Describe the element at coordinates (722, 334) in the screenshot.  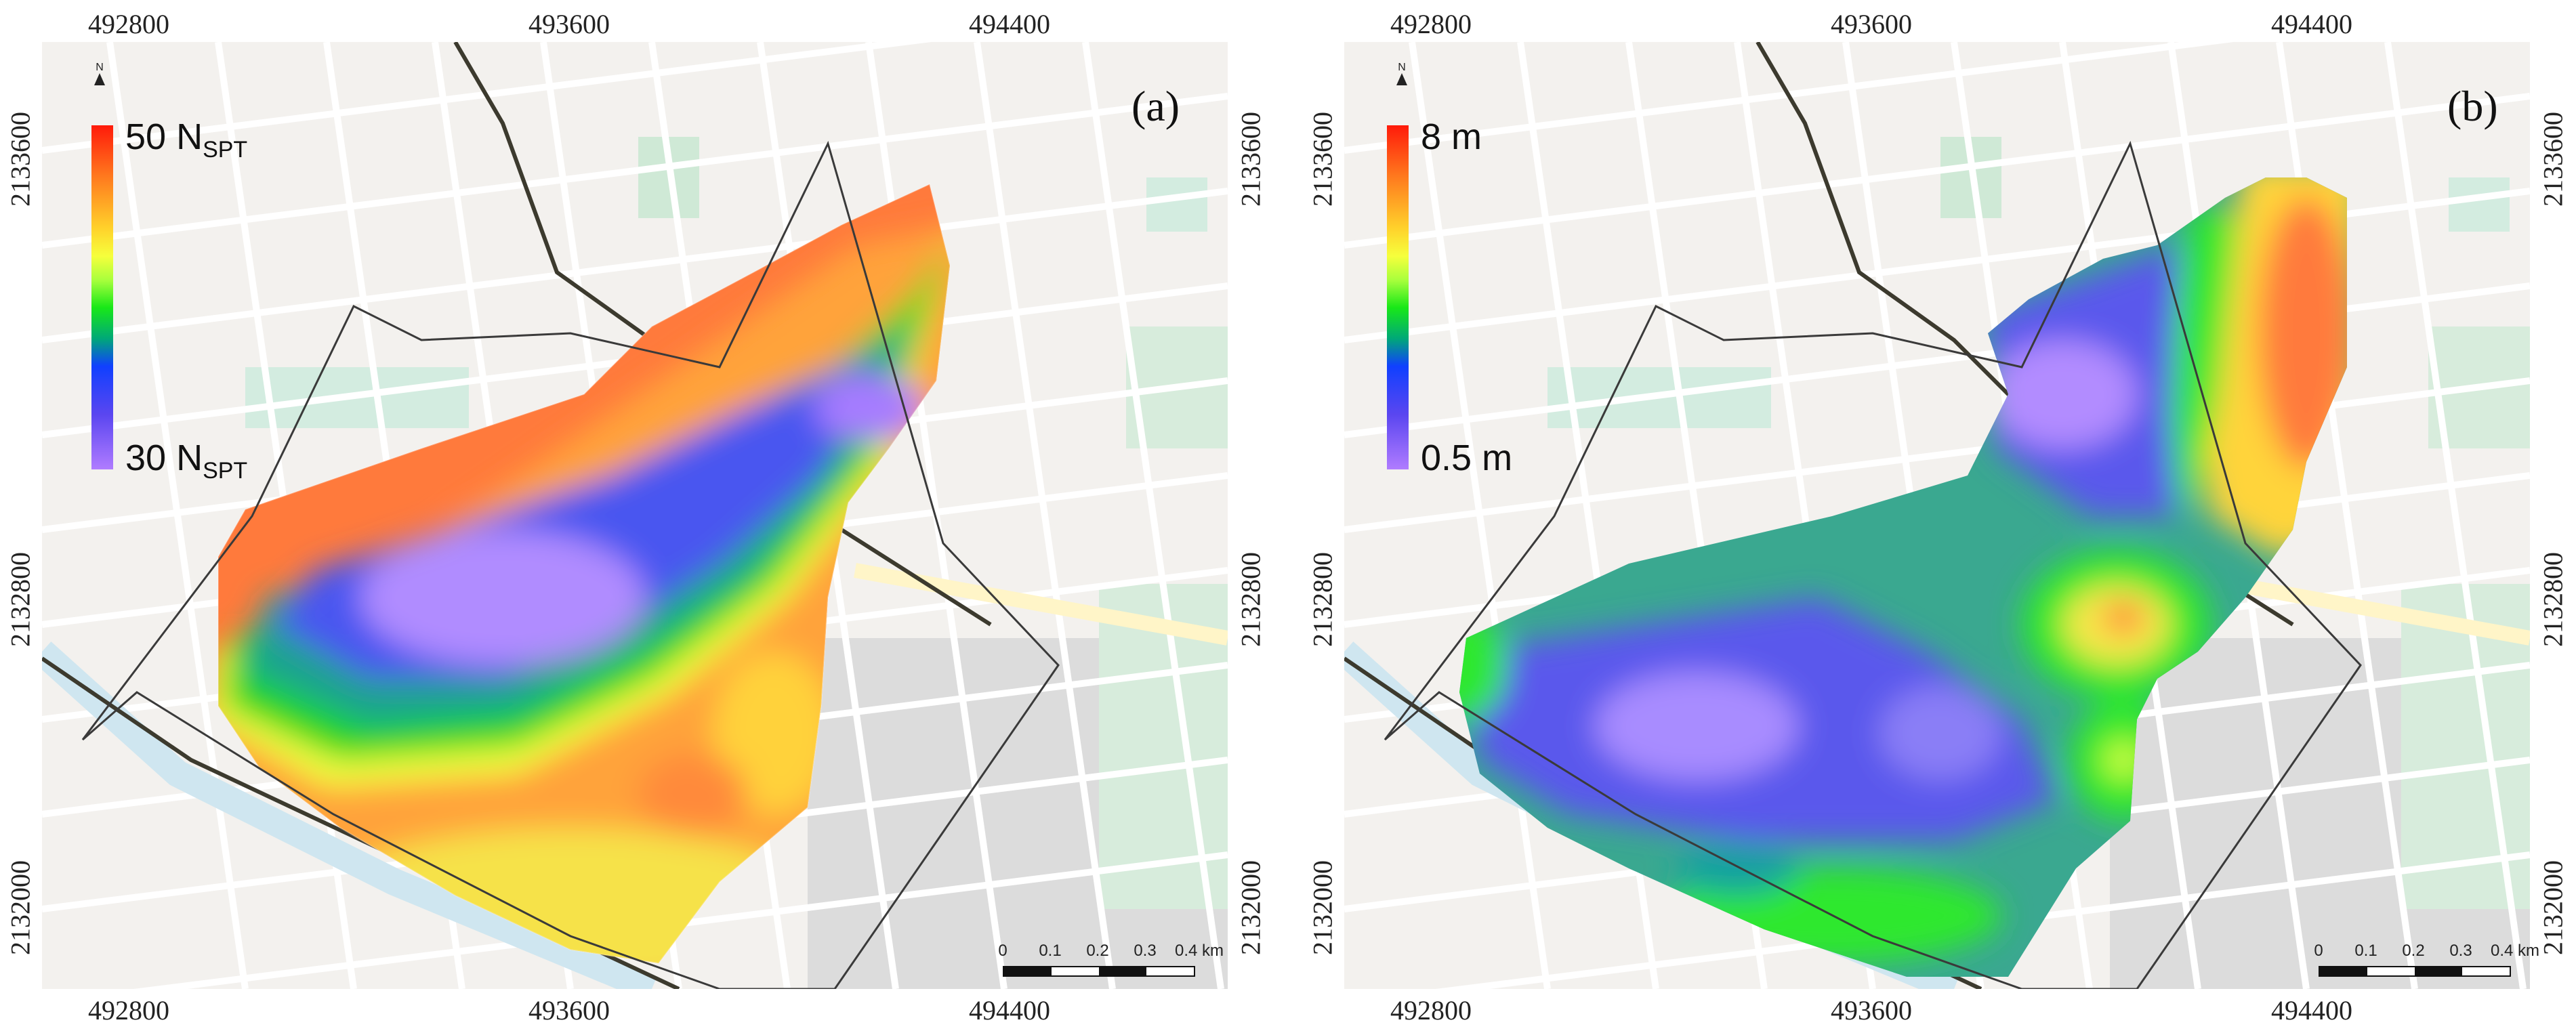
I see `railway-line` at that location.